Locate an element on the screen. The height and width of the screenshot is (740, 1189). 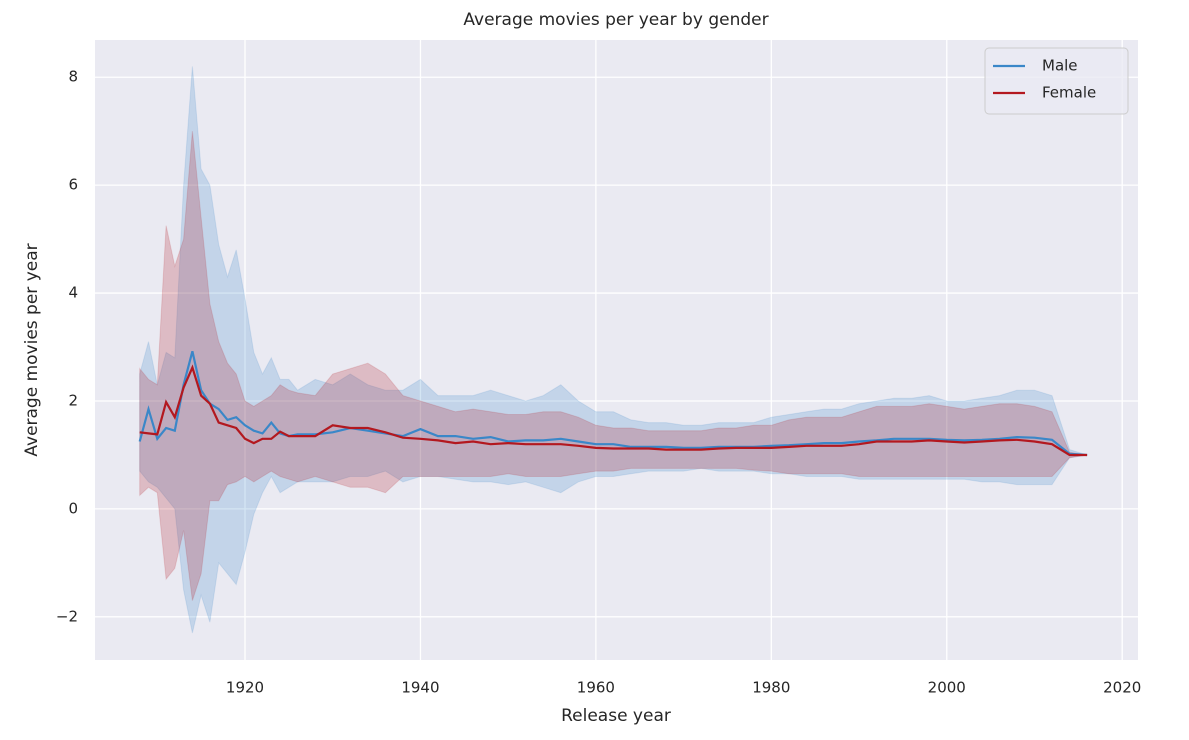
y-tick-label: 6 is located at coordinates (73, 185).